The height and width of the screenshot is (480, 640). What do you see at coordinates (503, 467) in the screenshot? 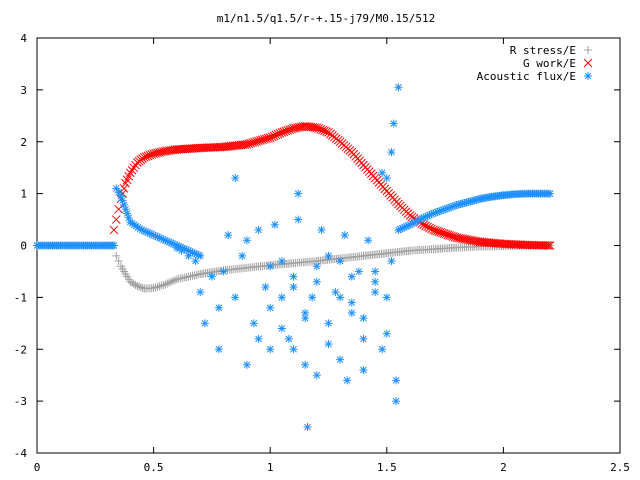
I see `x-tick-label: 2` at bounding box center [503, 467].